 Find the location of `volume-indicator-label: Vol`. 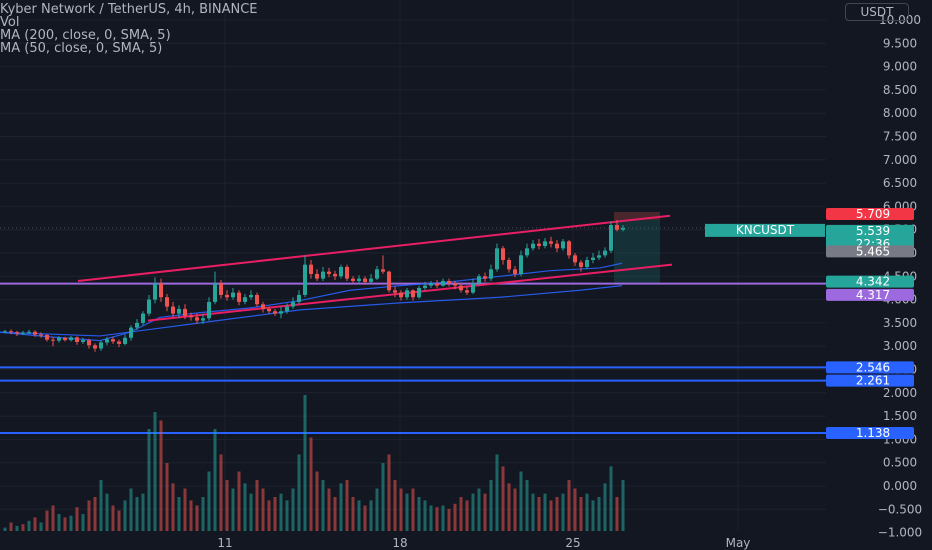

volume-indicator-label: Vol is located at coordinates (10, 22).